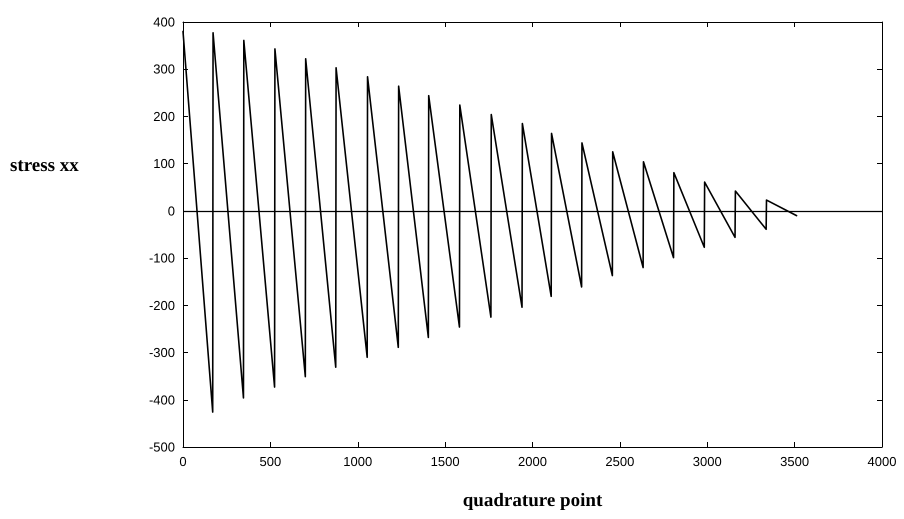  Describe the element at coordinates (164, 22) in the screenshot. I see `y-tick-label: 400` at that location.